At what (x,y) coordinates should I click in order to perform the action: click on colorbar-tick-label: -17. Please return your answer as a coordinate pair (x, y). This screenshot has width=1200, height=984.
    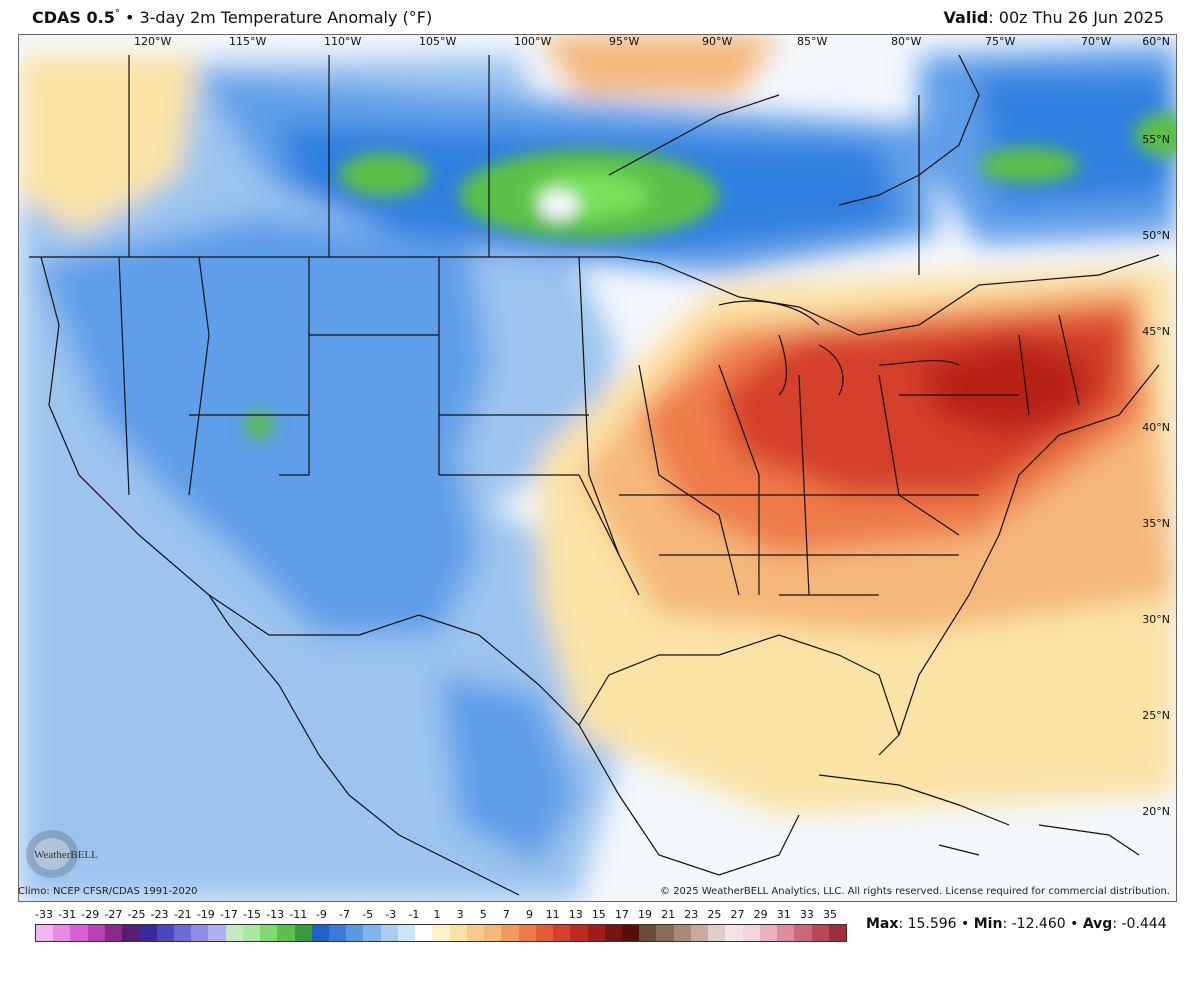
    Looking at the image, I should click on (228, 914).